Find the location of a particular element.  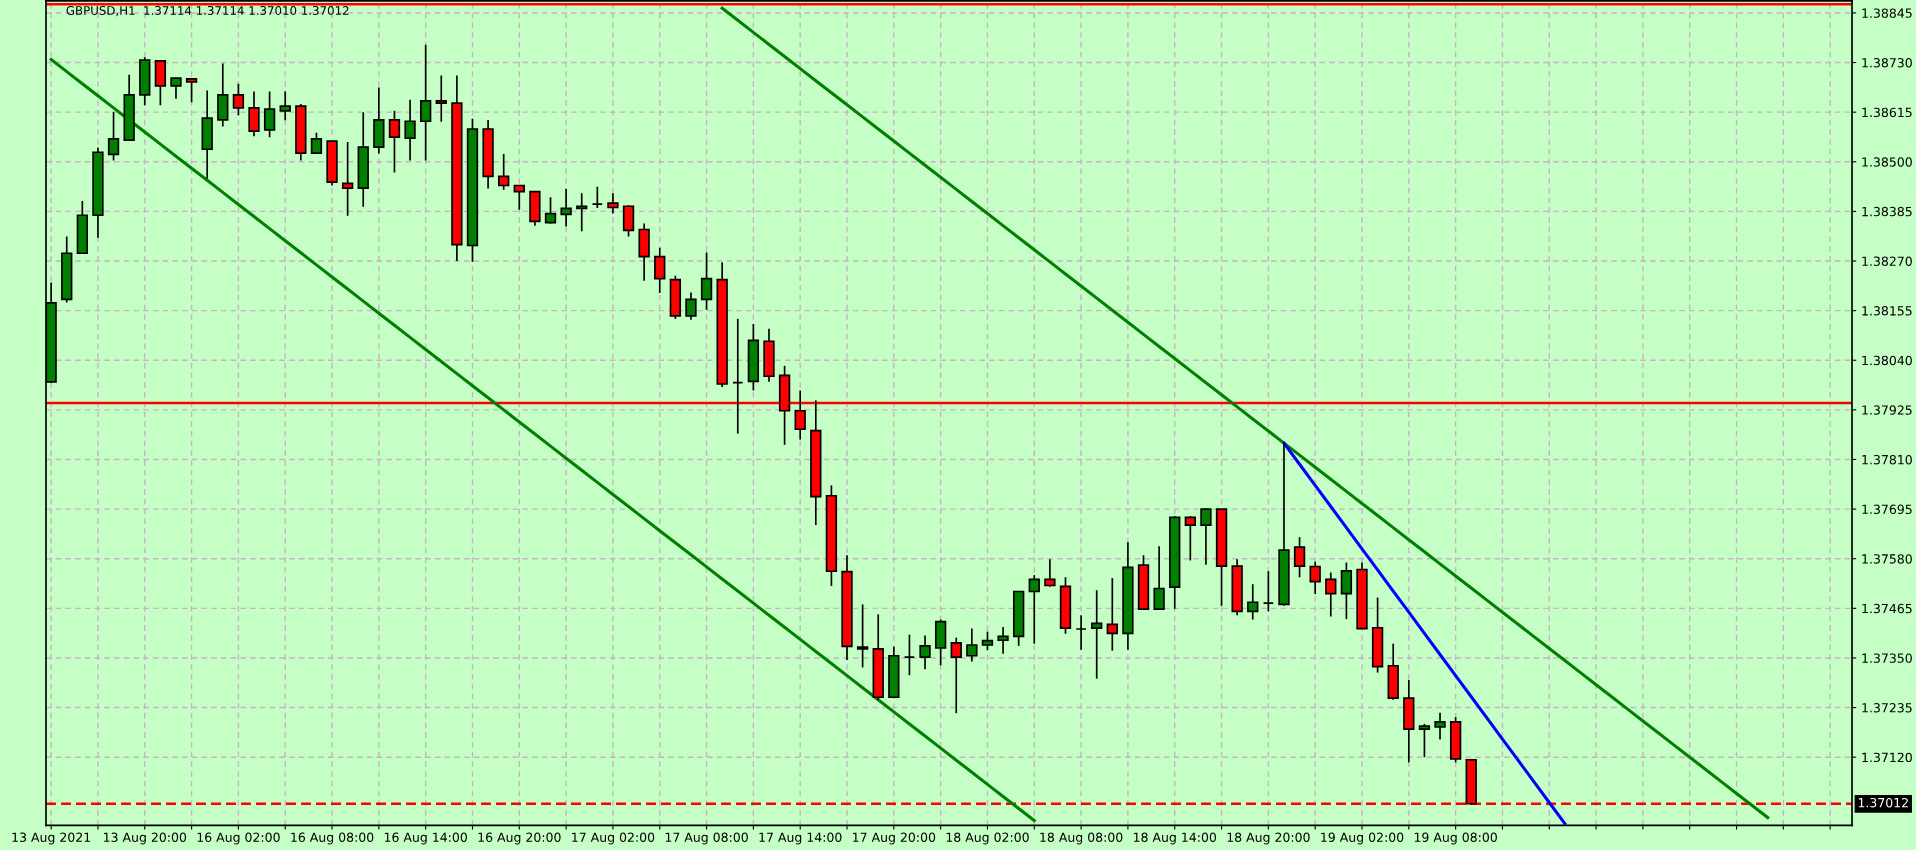

line-series is located at coordinates (1424, 633).